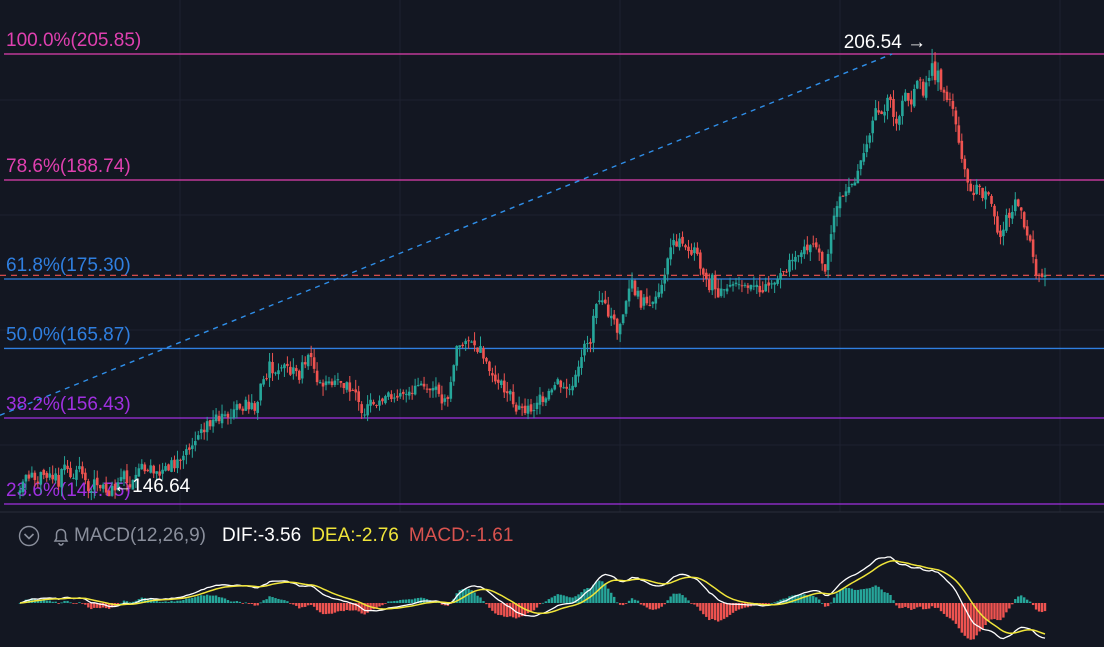 The image size is (1104, 647). Describe the element at coordinates (73, 40) in the screenshot. I see `fib-level-label: 100.0%(205.85)` at that location.